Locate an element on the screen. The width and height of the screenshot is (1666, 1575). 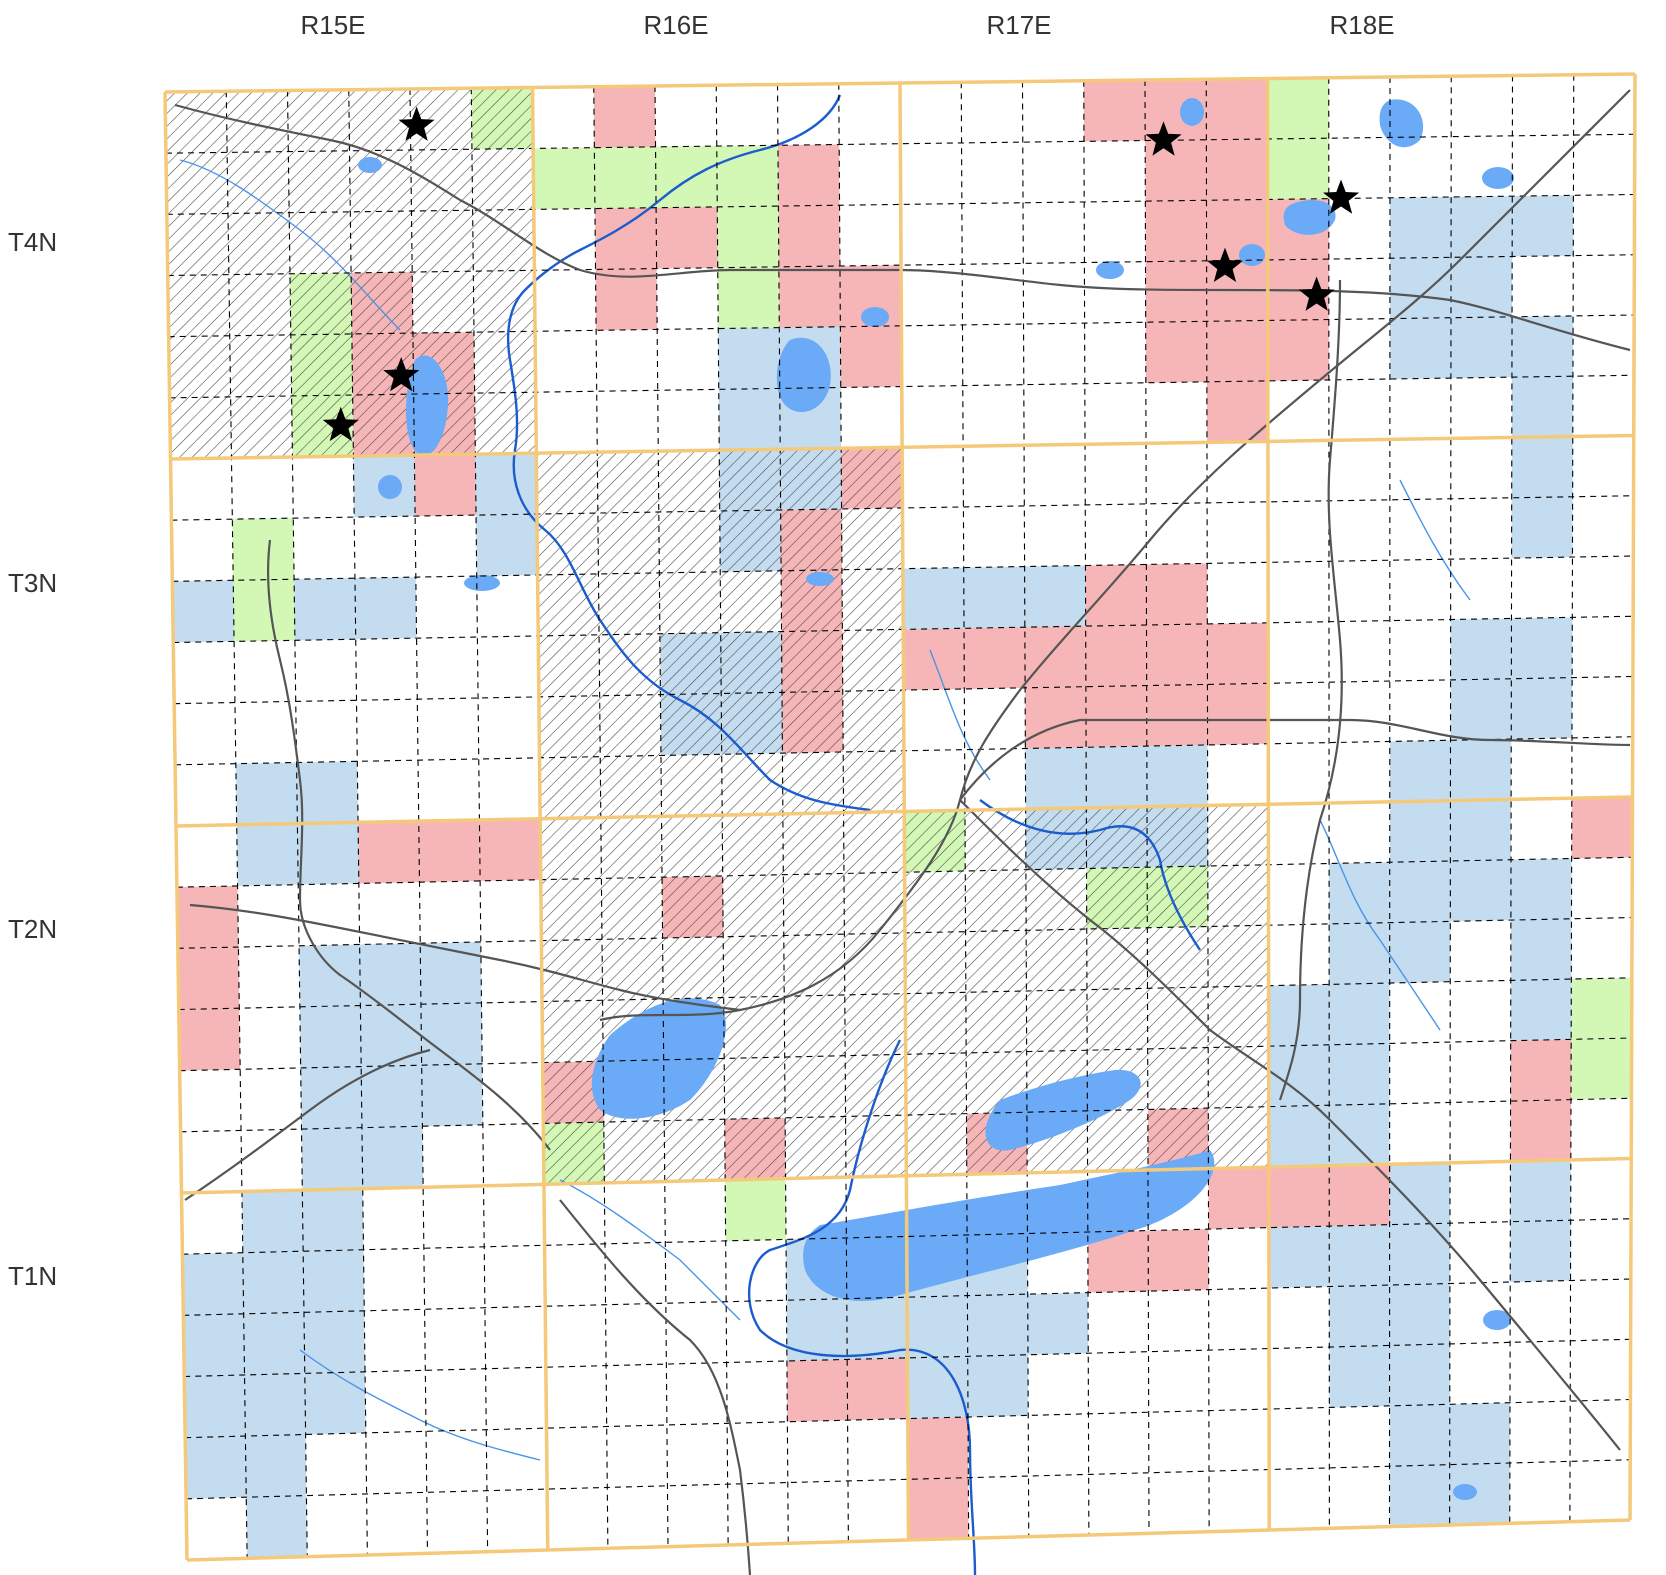
river is located at coordinates (1090, 875).